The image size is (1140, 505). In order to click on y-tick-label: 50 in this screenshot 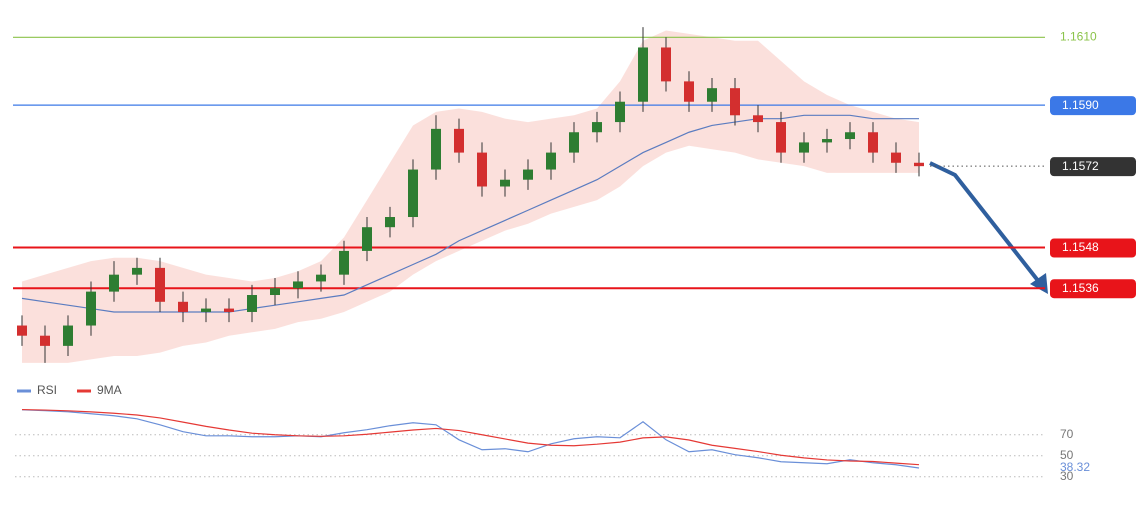, I will do `click(1067, 455)`.